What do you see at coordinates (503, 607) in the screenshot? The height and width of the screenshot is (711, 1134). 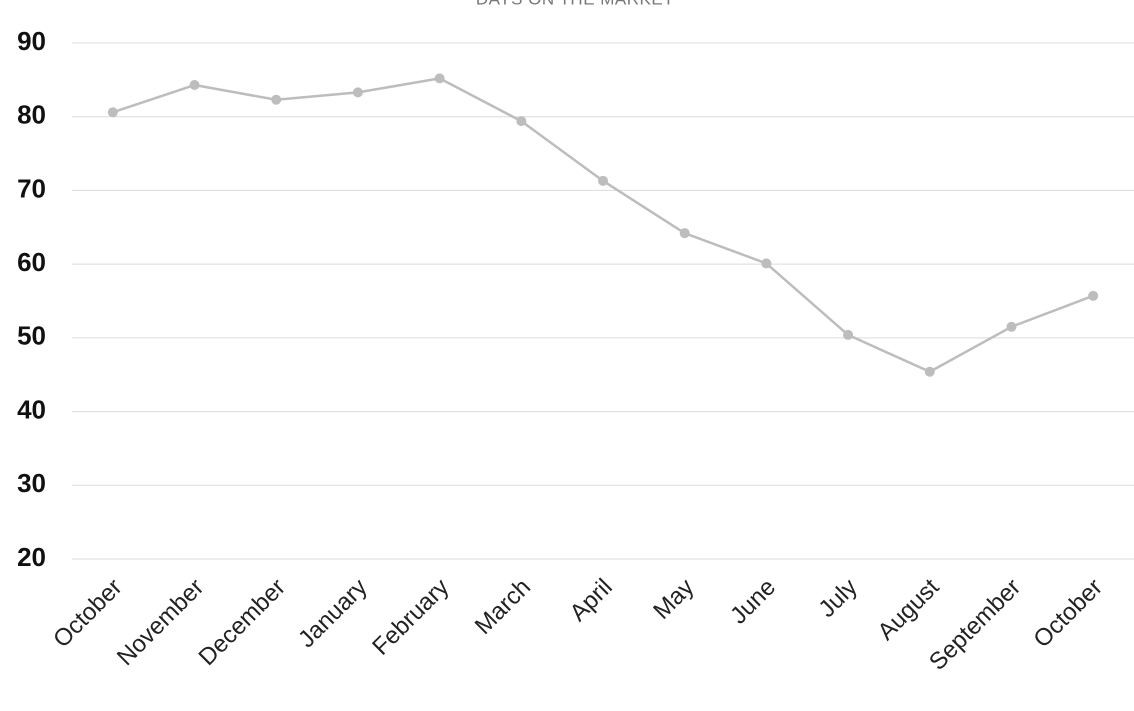 I see `x-tick-label: March` at bounding box center [503, 607].